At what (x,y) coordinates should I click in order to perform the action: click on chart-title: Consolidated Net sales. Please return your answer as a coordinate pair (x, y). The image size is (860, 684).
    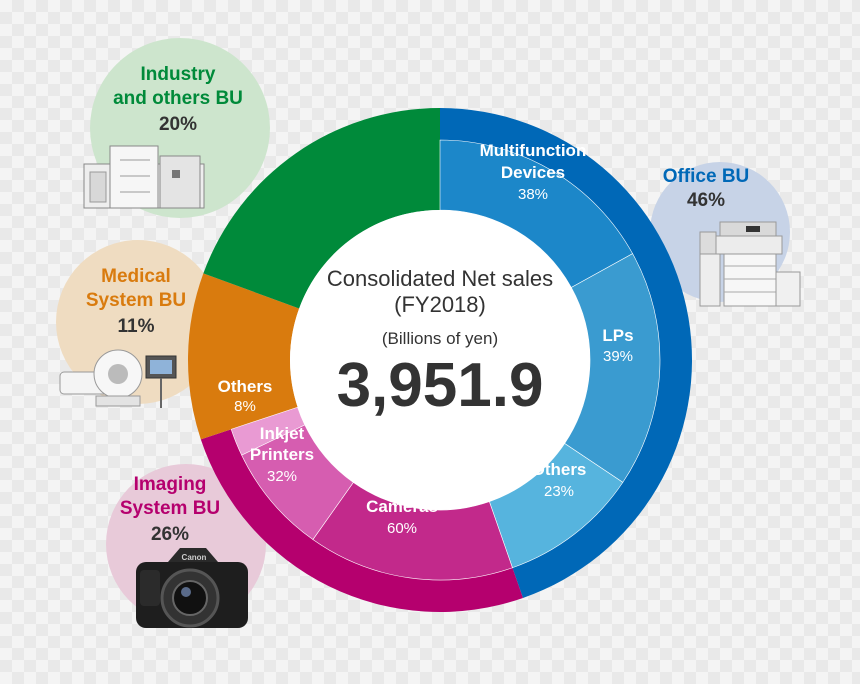
    Looking at the image, I should click on (440, 278).